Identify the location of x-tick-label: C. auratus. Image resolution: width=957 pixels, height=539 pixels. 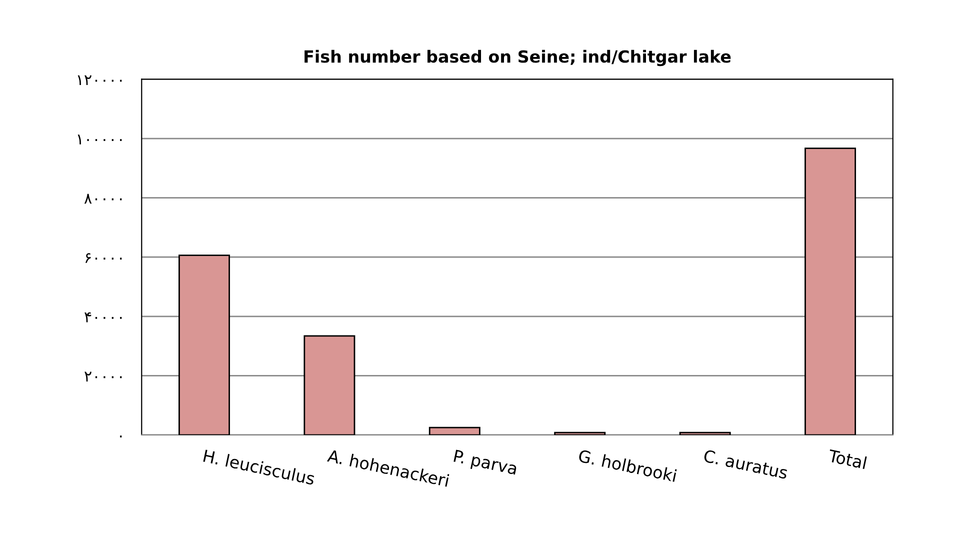
(745, 464).